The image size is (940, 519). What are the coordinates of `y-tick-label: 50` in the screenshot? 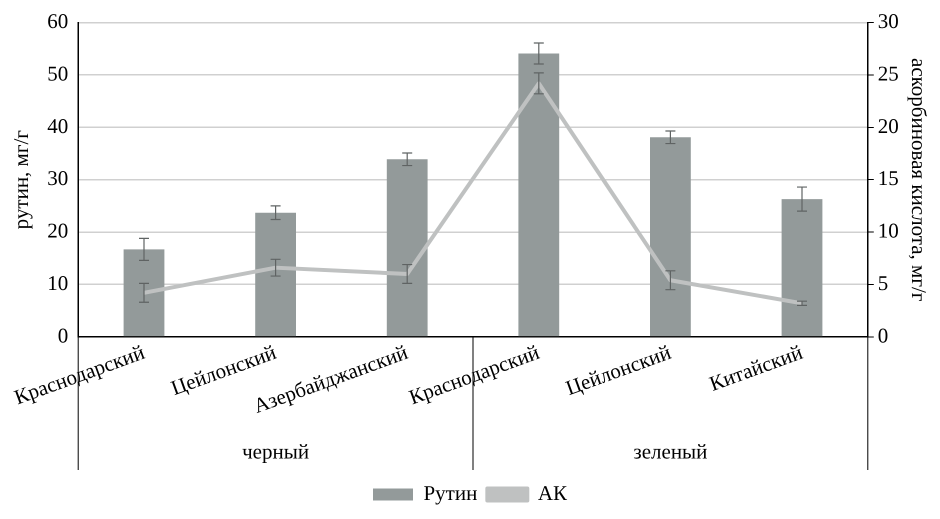 It's located at (57, 73).